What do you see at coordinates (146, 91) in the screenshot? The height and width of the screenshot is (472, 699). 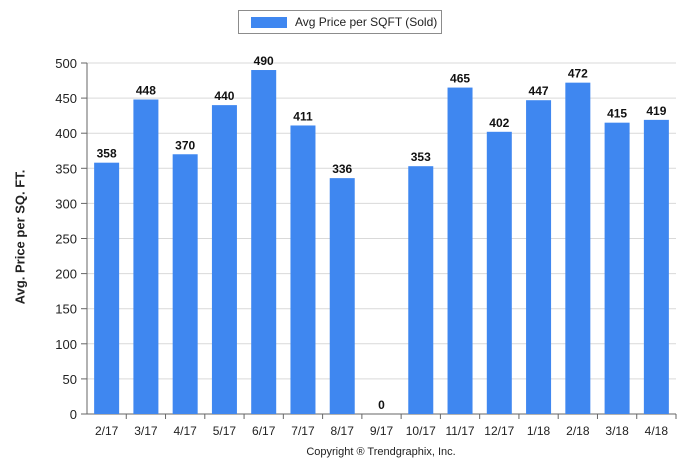 I see `data-label: 448` at bounding box center [146, 91].